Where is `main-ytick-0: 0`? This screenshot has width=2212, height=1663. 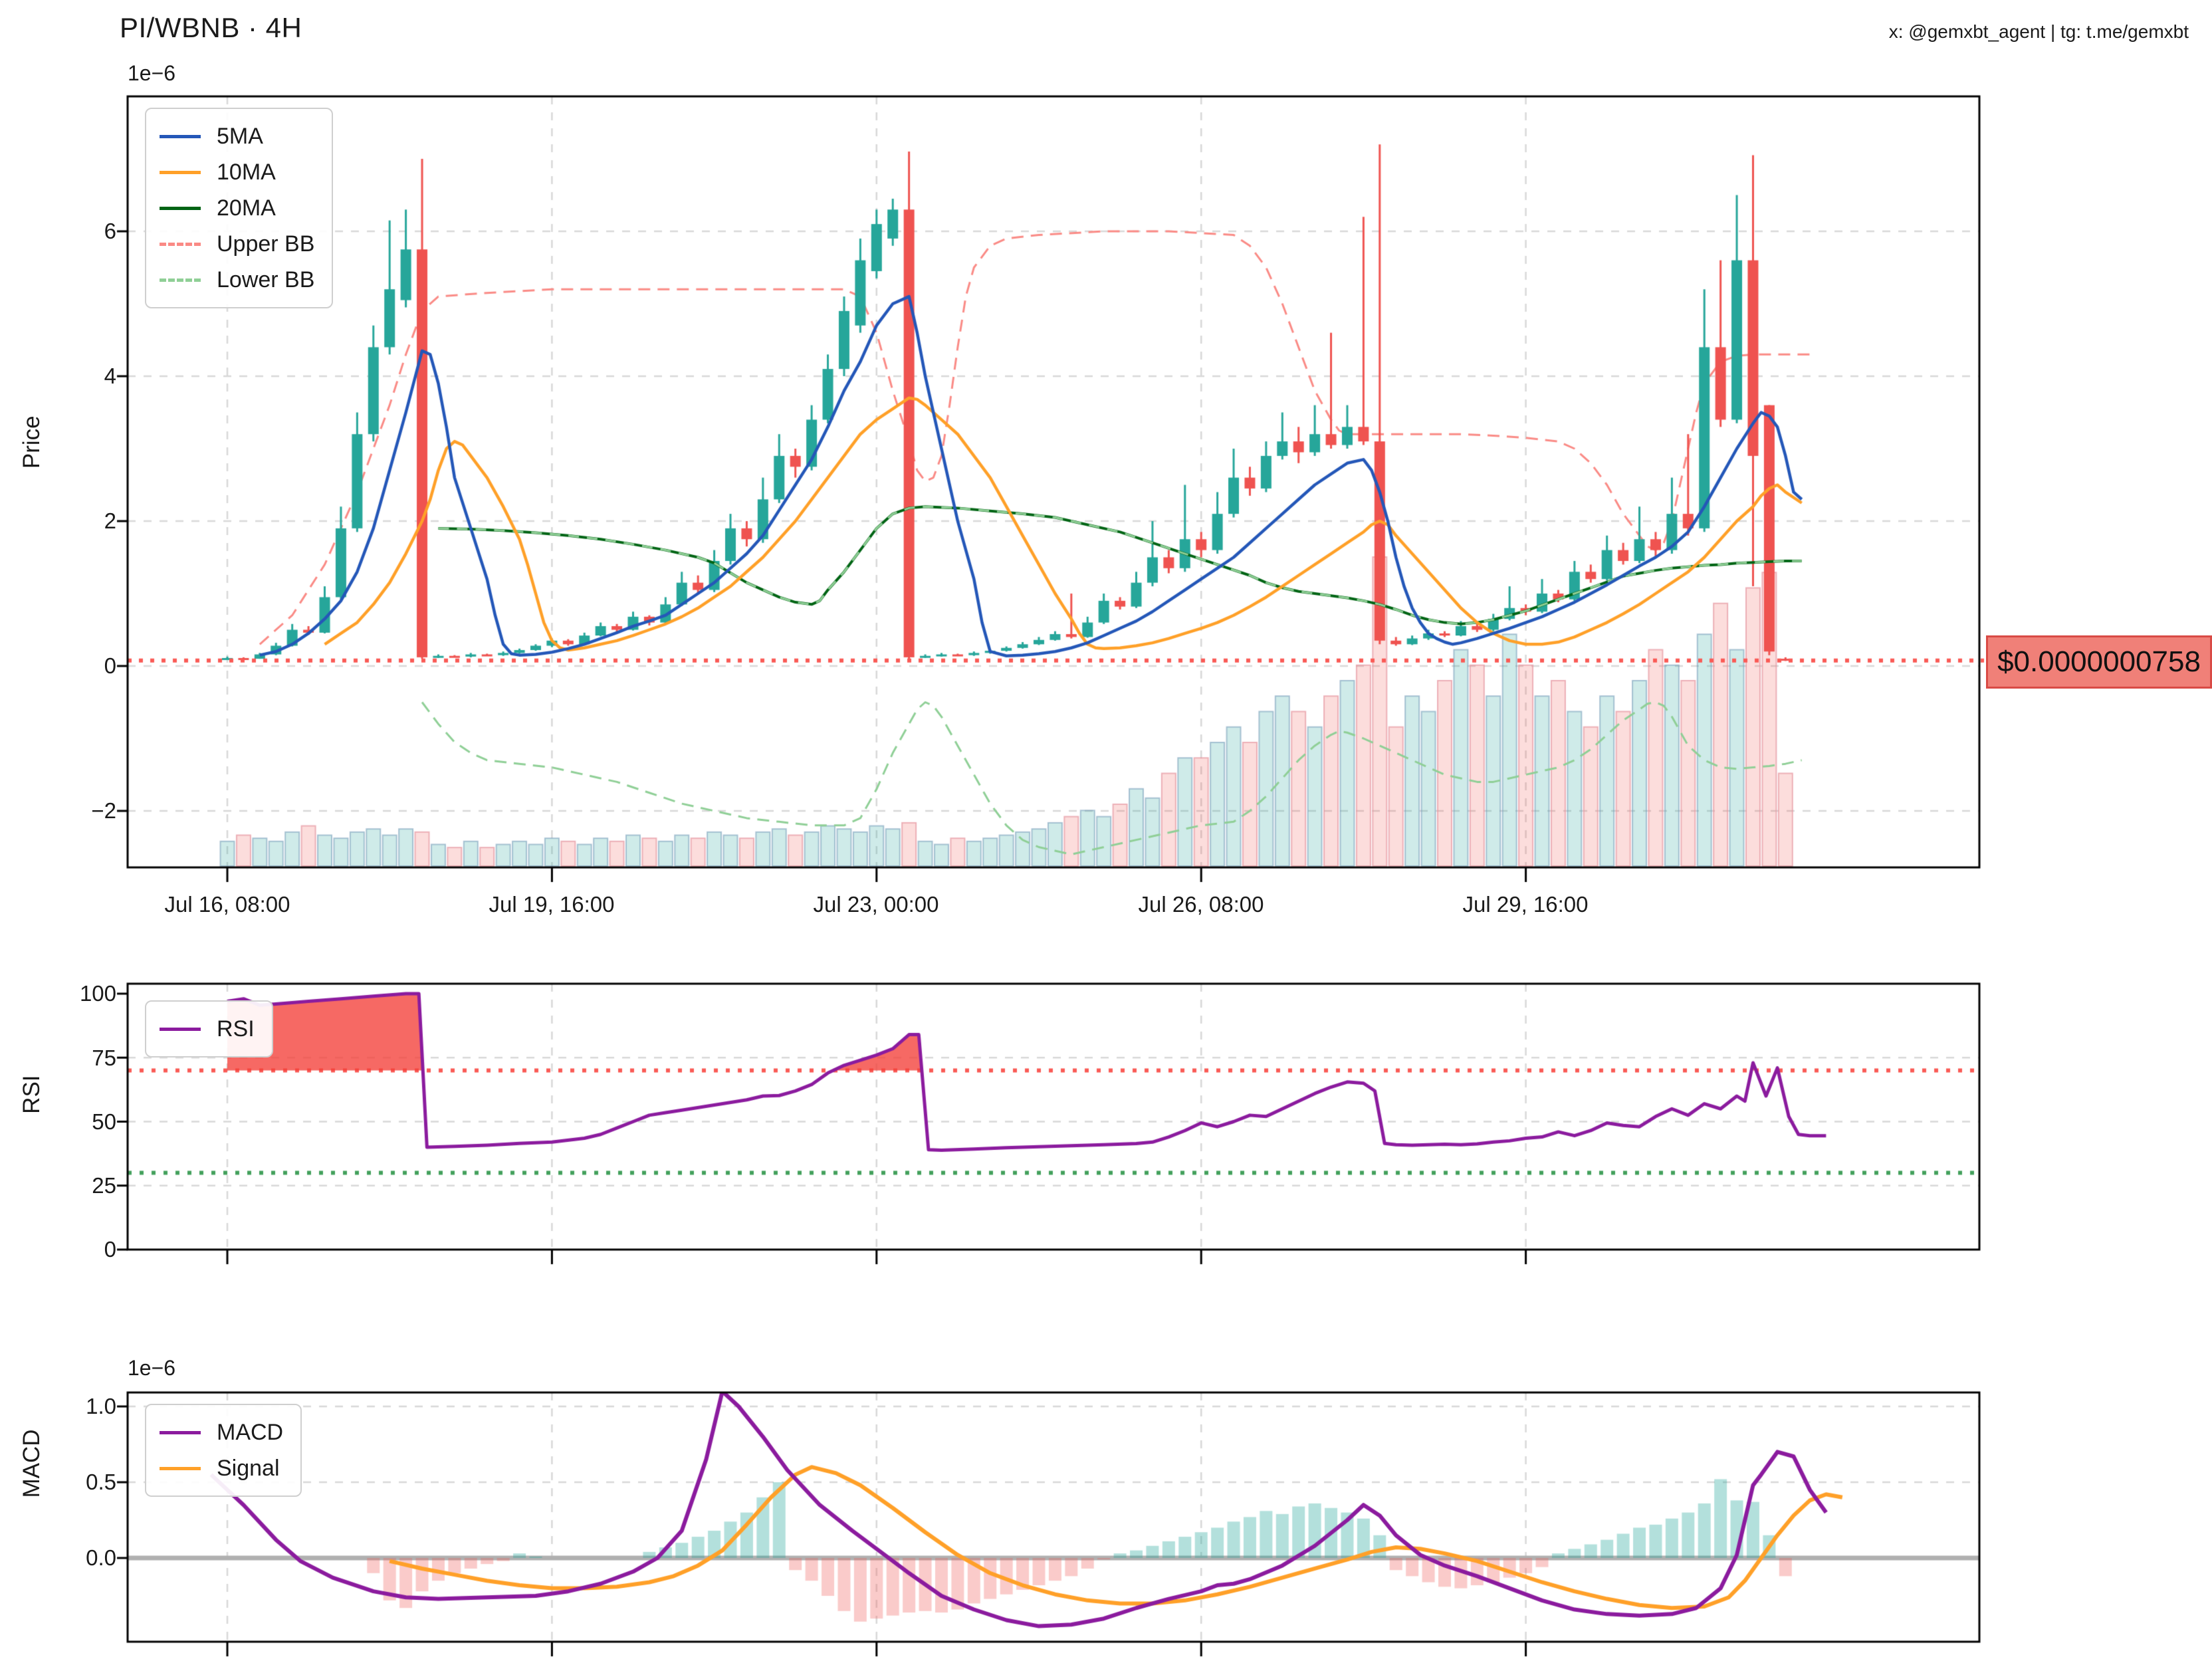 main-ytick-0: 0 is located at coordinates (110, 665).